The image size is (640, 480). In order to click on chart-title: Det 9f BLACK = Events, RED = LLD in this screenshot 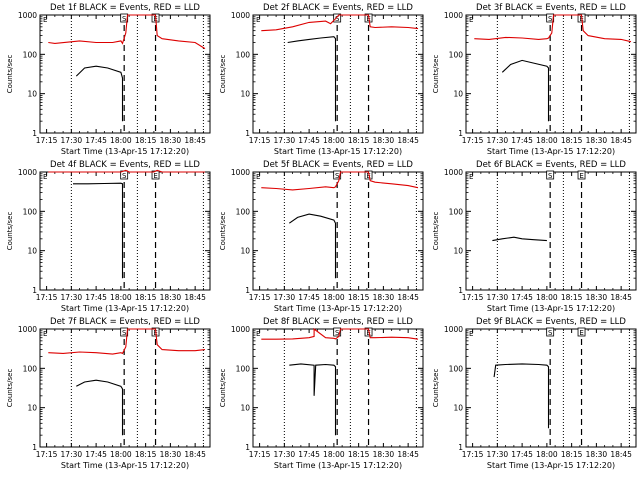, I will do `click(551, 322)`.